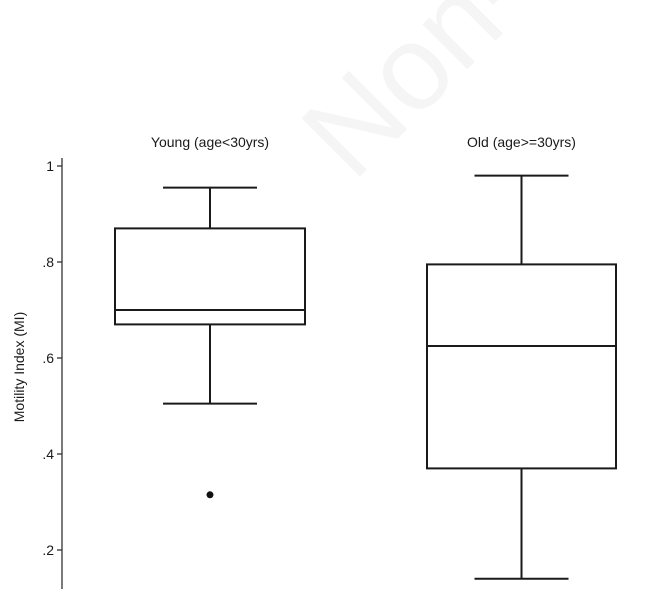  I want to click on group-label: Old (age>=30yrs), so click(521, 142).